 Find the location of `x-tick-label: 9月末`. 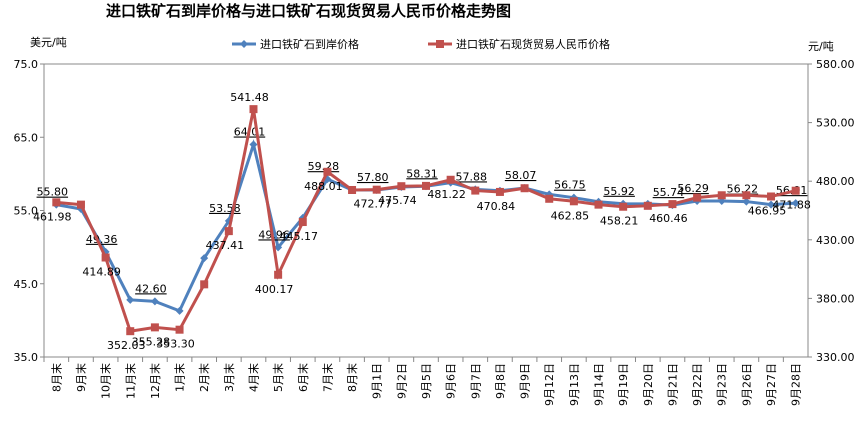

x-tick-label: 9月末 is located at coordinates (81, 377).